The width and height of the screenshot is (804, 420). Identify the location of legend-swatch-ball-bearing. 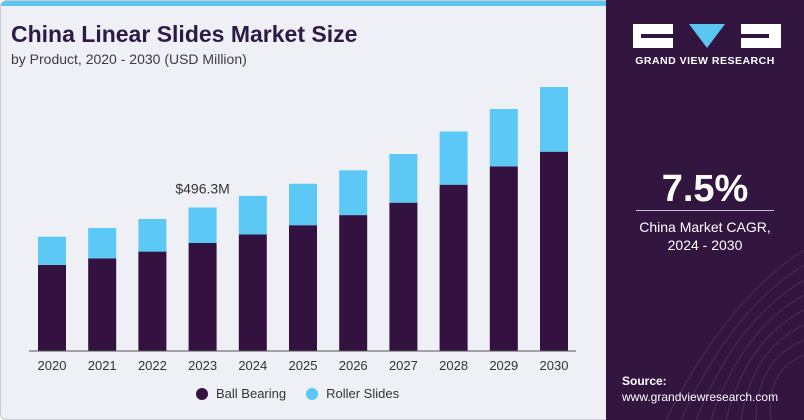
(202, 393).